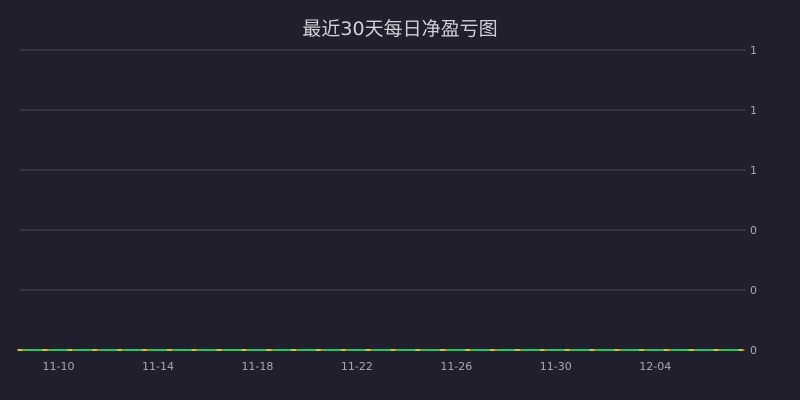 This screenshot has height=400, width=800. I want to click on x-tick-label: 11-30, so click(556, 366).